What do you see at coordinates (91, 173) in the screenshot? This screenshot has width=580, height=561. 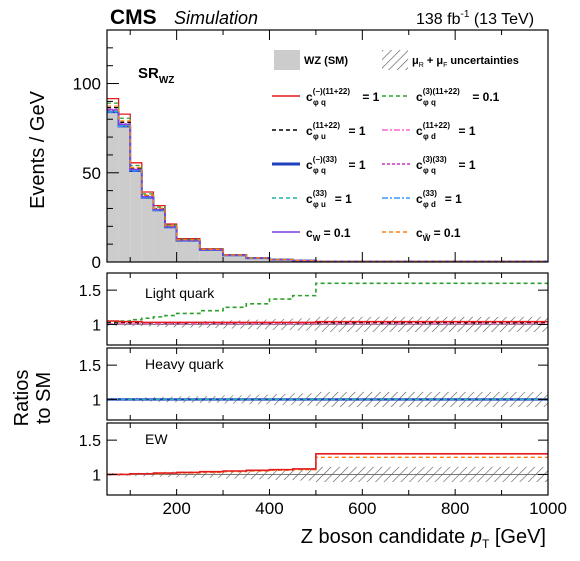 I see `y-tick-label: 50` at bounding box center [91, 173].